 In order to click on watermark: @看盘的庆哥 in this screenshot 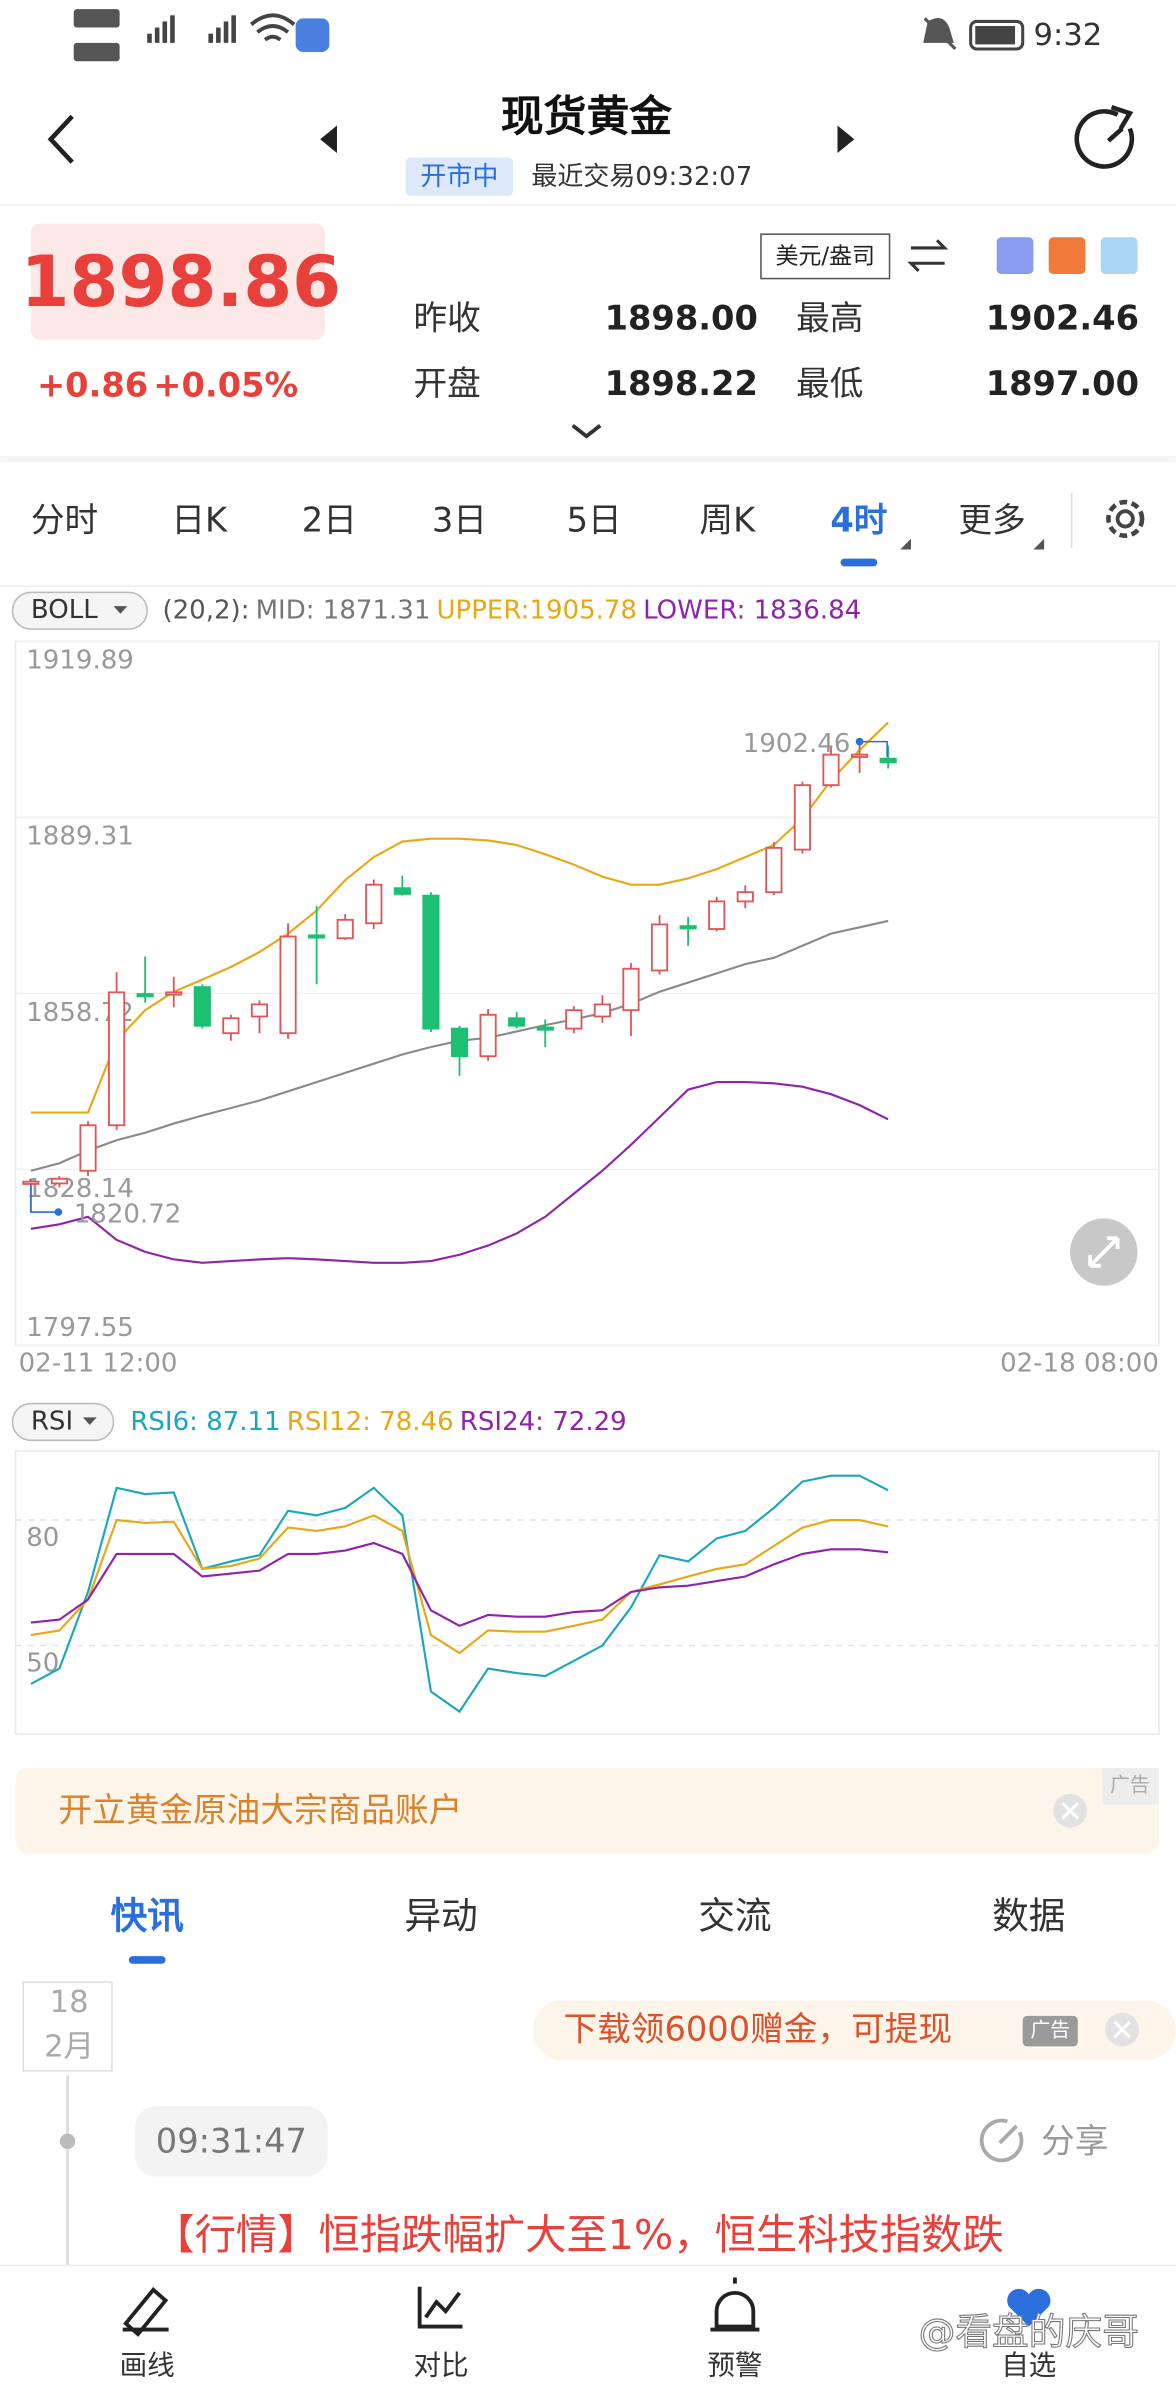, I will do `click(1029, 2332)`.